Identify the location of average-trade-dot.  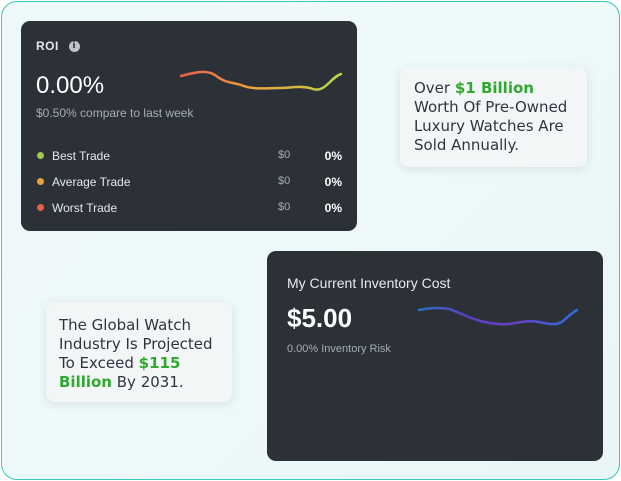
(40, 181).